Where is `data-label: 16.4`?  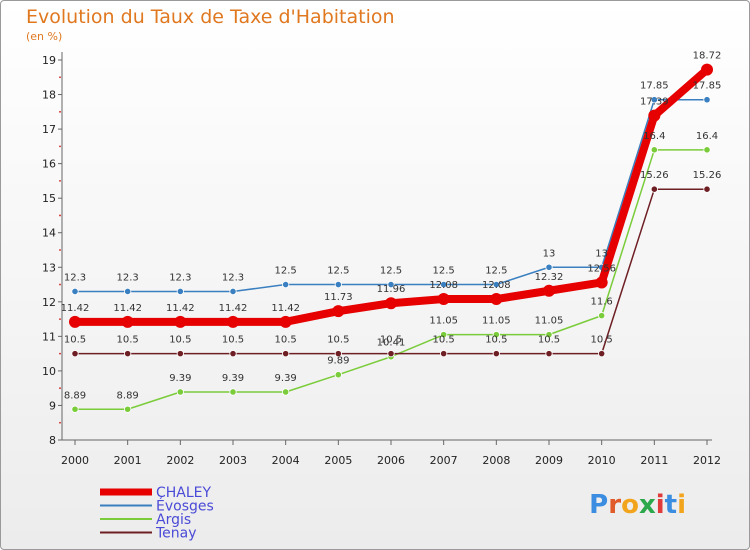
data-label: 16.4 is located at coordinates (654, 136).